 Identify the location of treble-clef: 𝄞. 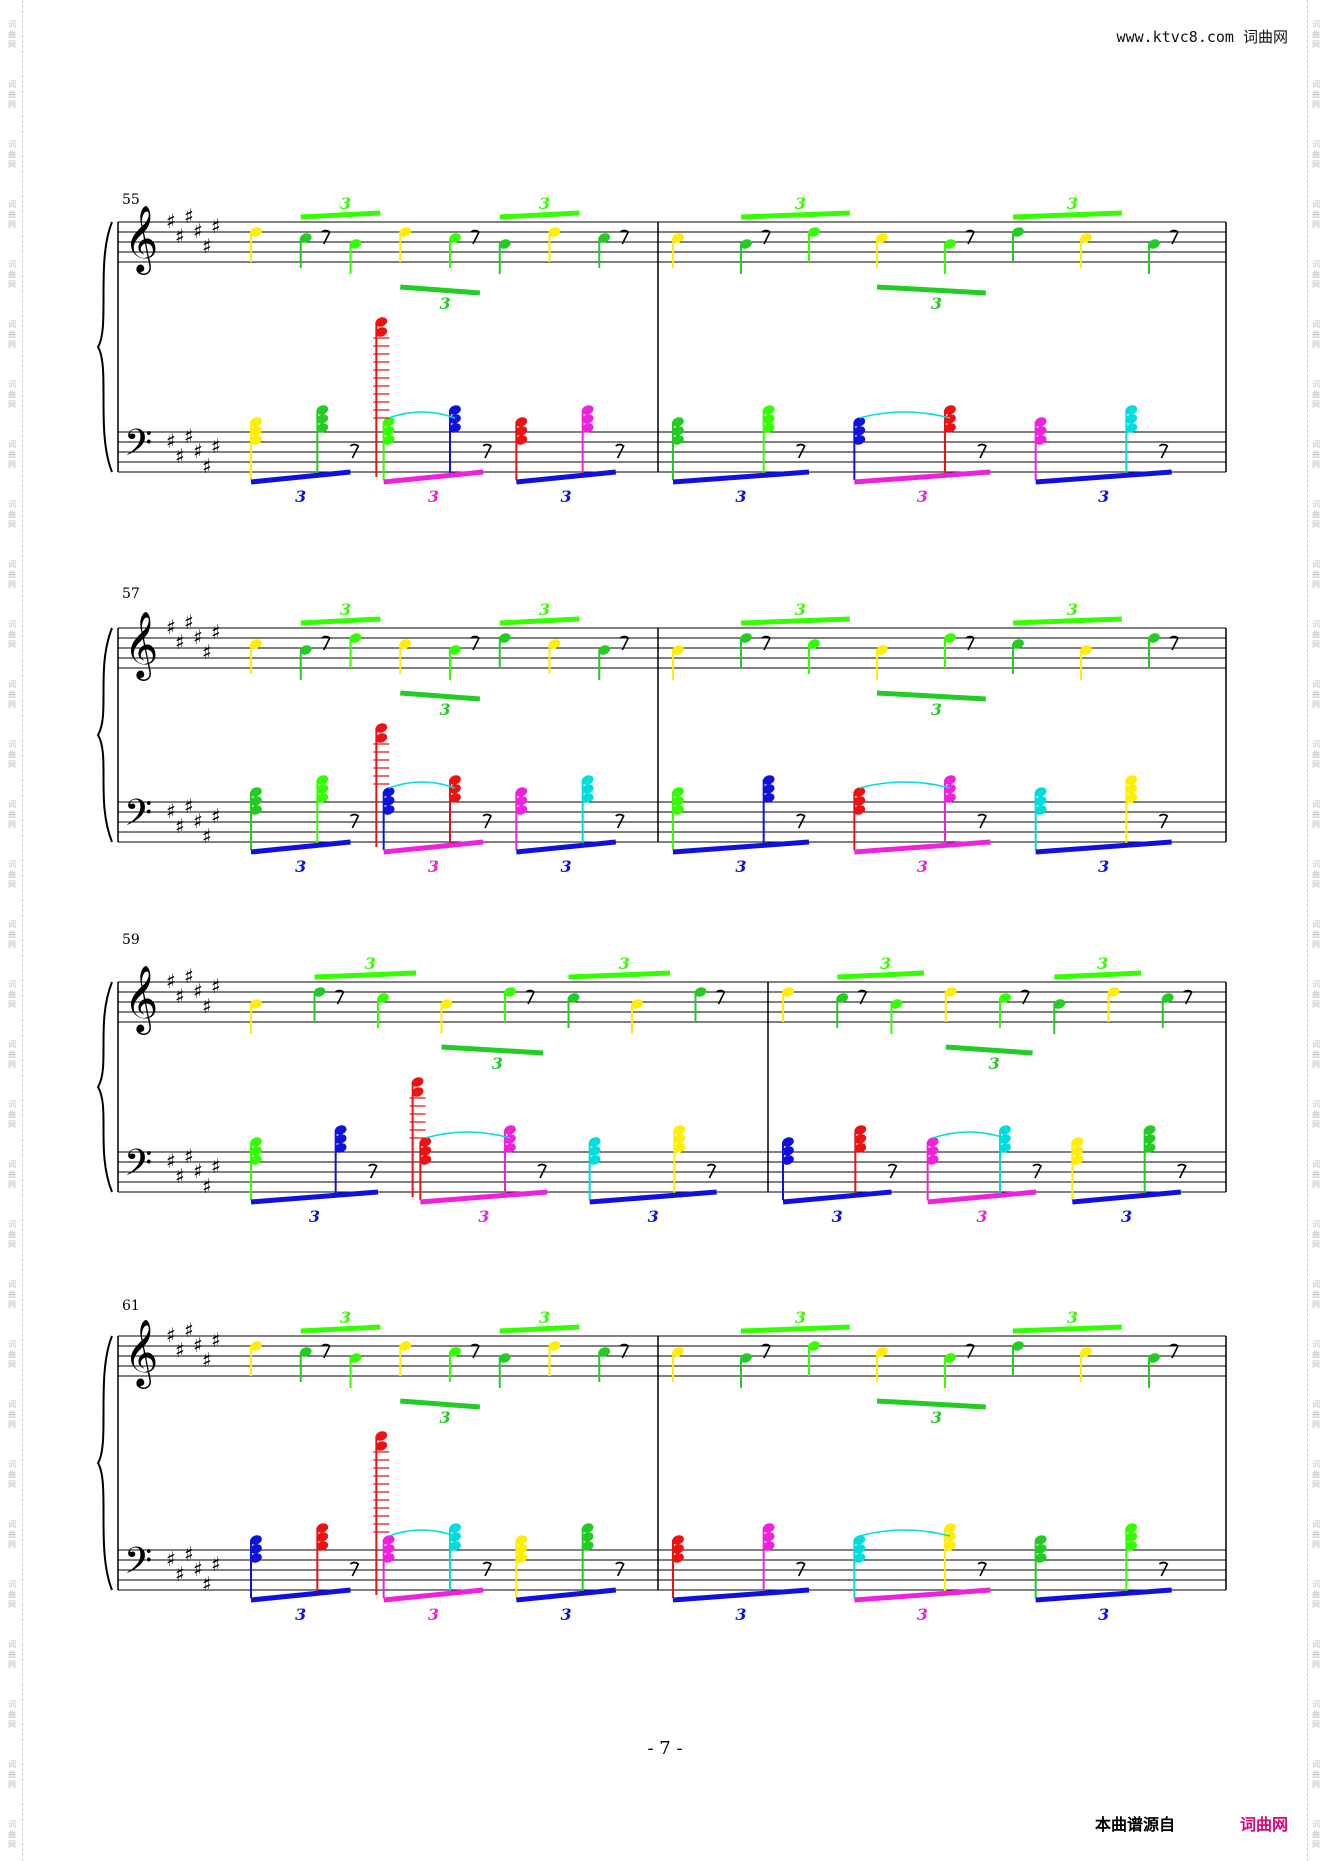
(141, 999).